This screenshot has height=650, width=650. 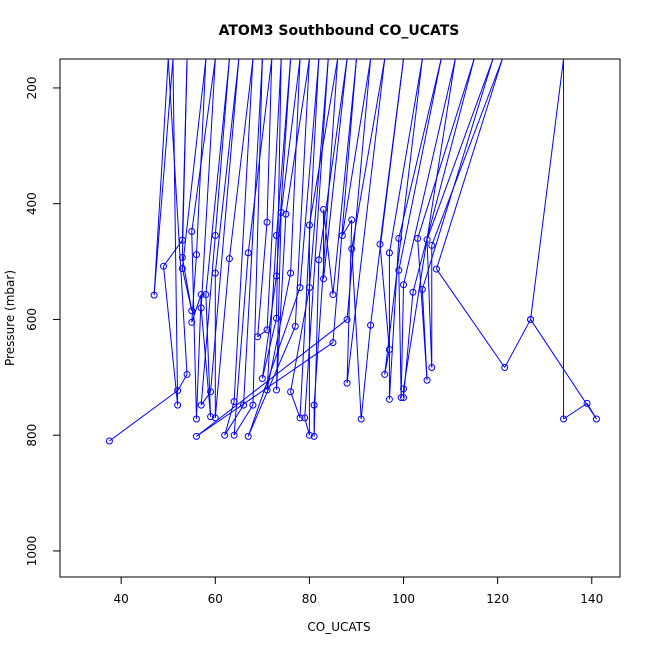 What do you see at coordinates (215, 599) in the screenshot?
I see `x-tick-label-1: 60` at bounding box center [215, 599].